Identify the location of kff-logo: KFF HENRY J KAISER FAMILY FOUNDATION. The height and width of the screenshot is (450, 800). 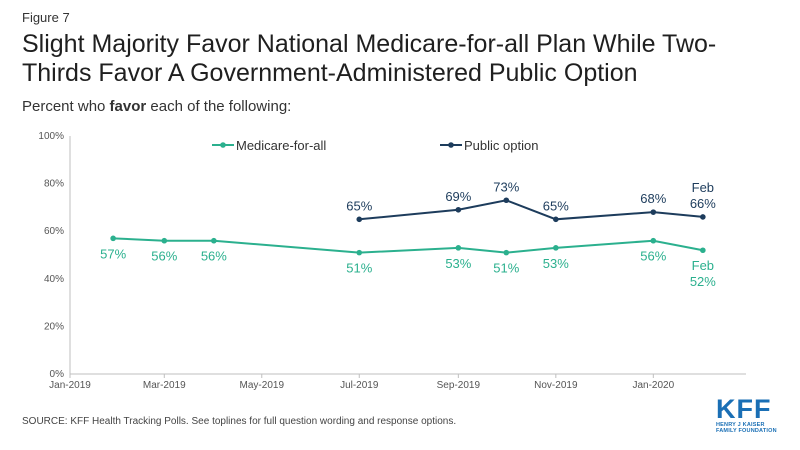
(748, 414).